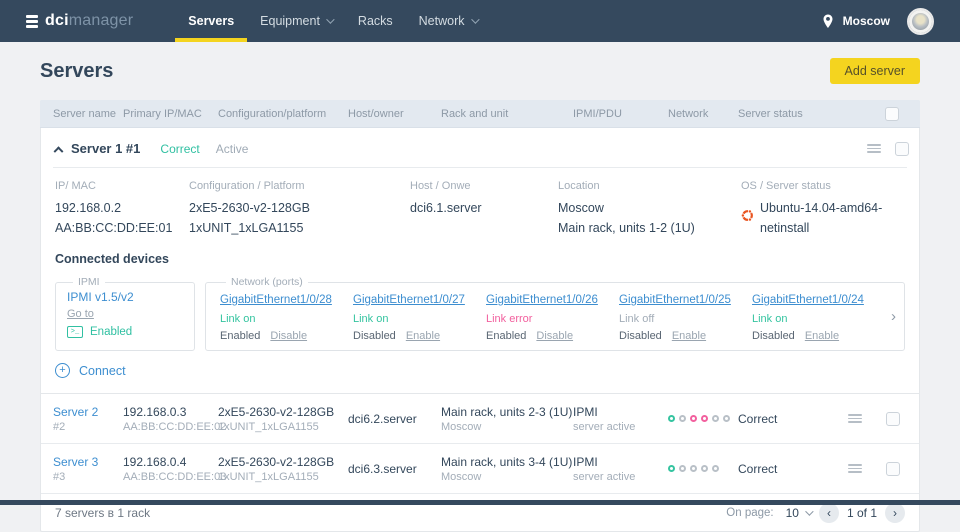 This screenshot has width=960, height=532. I want to click on port-link: GigabitEthernet1/0/25, so click(675, 300).